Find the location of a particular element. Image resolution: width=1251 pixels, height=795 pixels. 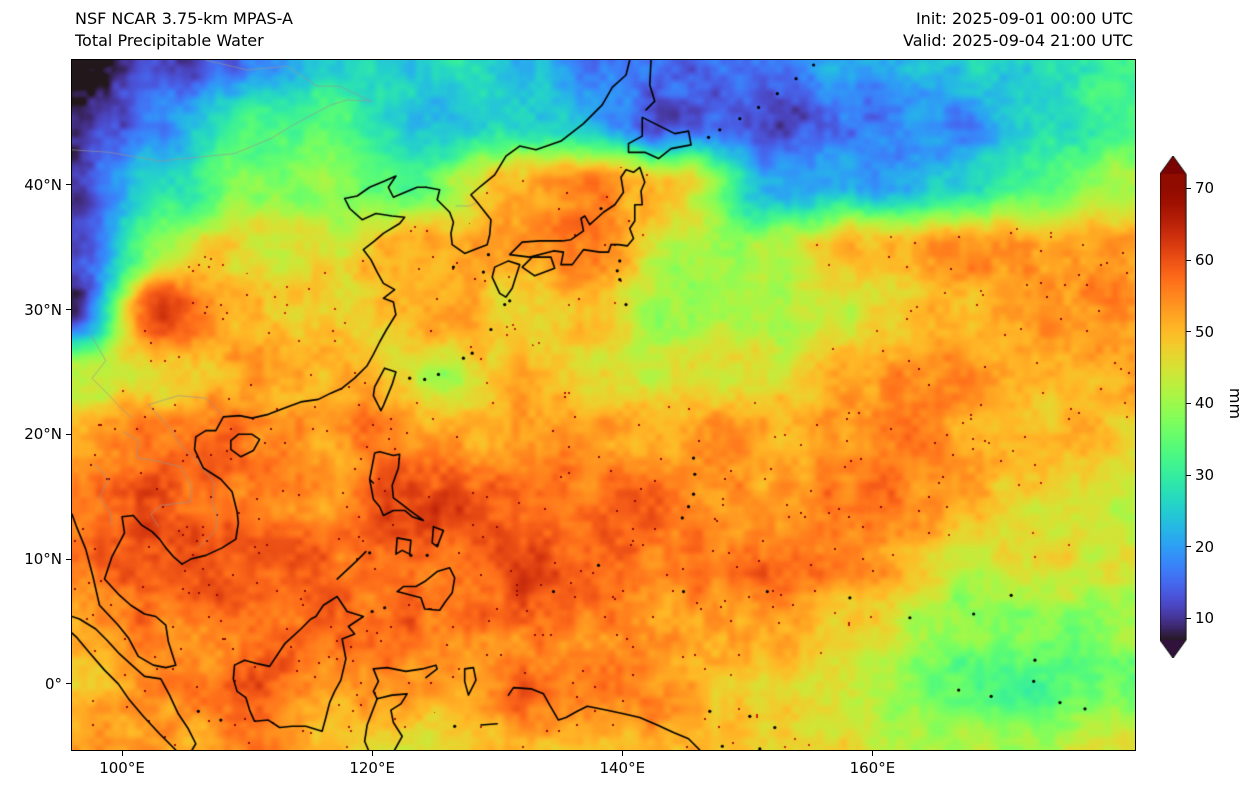

colorbar-tick-label: 20 is located at coordinates (1205, 546).